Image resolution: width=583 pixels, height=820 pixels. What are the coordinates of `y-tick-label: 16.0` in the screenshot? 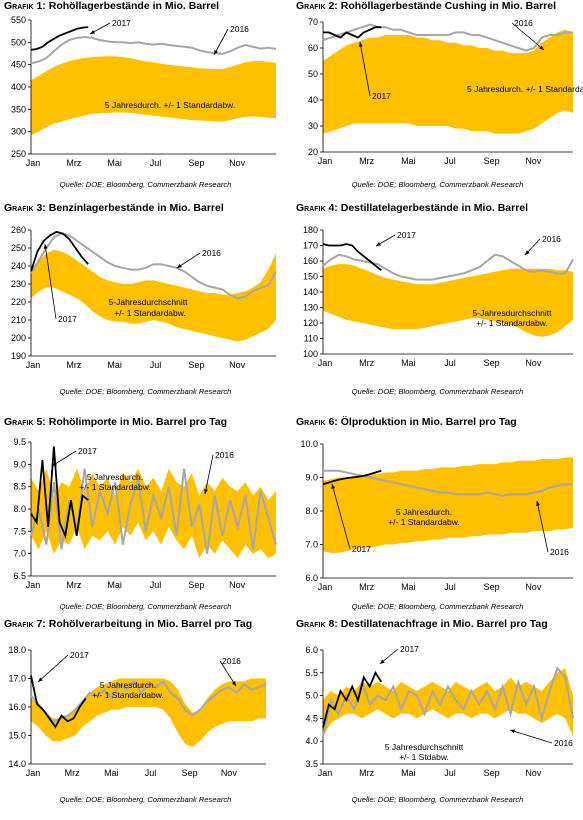 It's located at (17, 707).